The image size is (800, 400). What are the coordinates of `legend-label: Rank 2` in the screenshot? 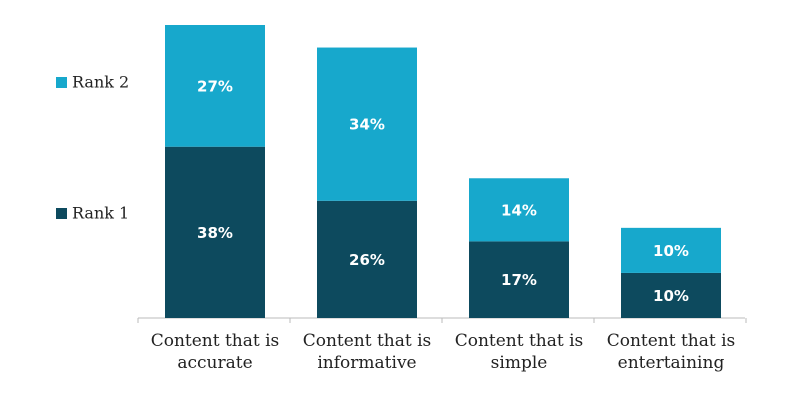 It's located at (100, 82).